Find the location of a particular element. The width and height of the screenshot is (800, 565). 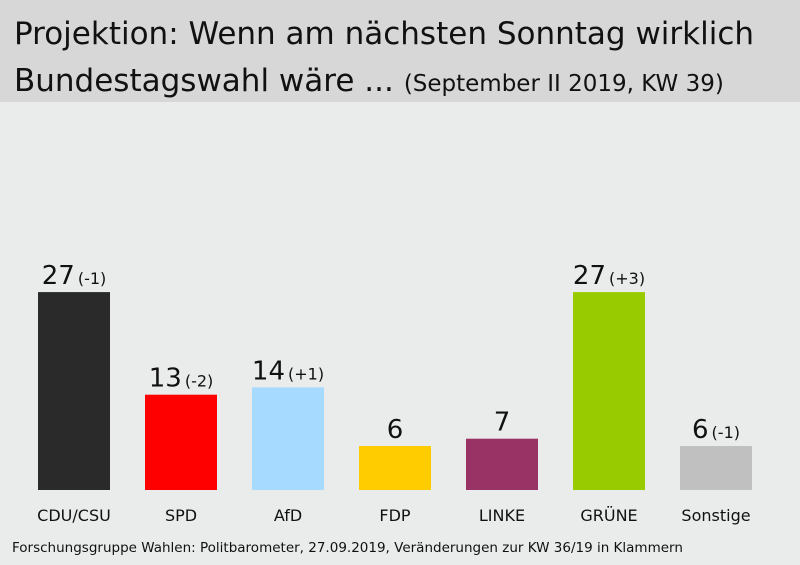

category-label-afd: AfD is located at coordinates (288, 515).